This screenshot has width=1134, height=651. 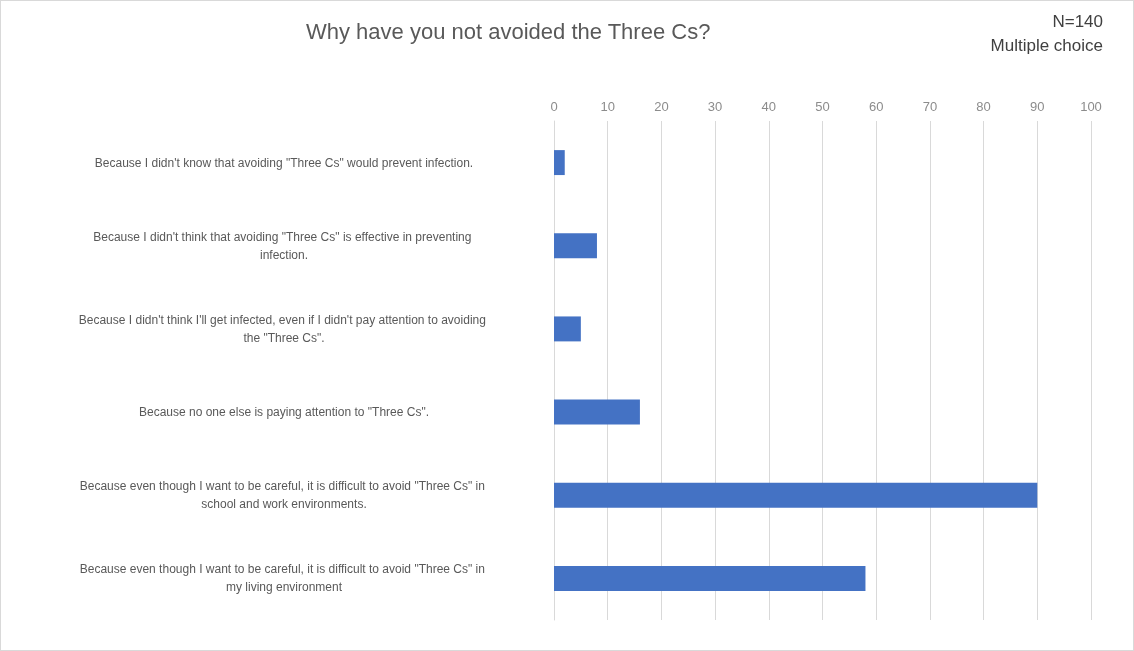 What do you see at coordinates (554, 106) in the screenshot?
I see `x-tick-label: 0` at bounding box center [554, 106].